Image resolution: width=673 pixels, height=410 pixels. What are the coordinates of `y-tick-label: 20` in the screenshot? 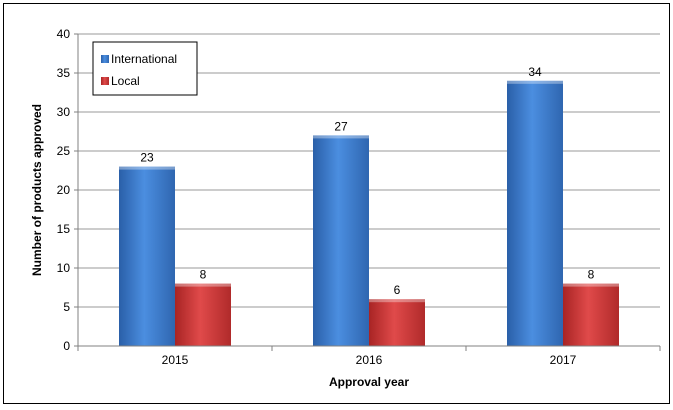 It's located at (64, 190).